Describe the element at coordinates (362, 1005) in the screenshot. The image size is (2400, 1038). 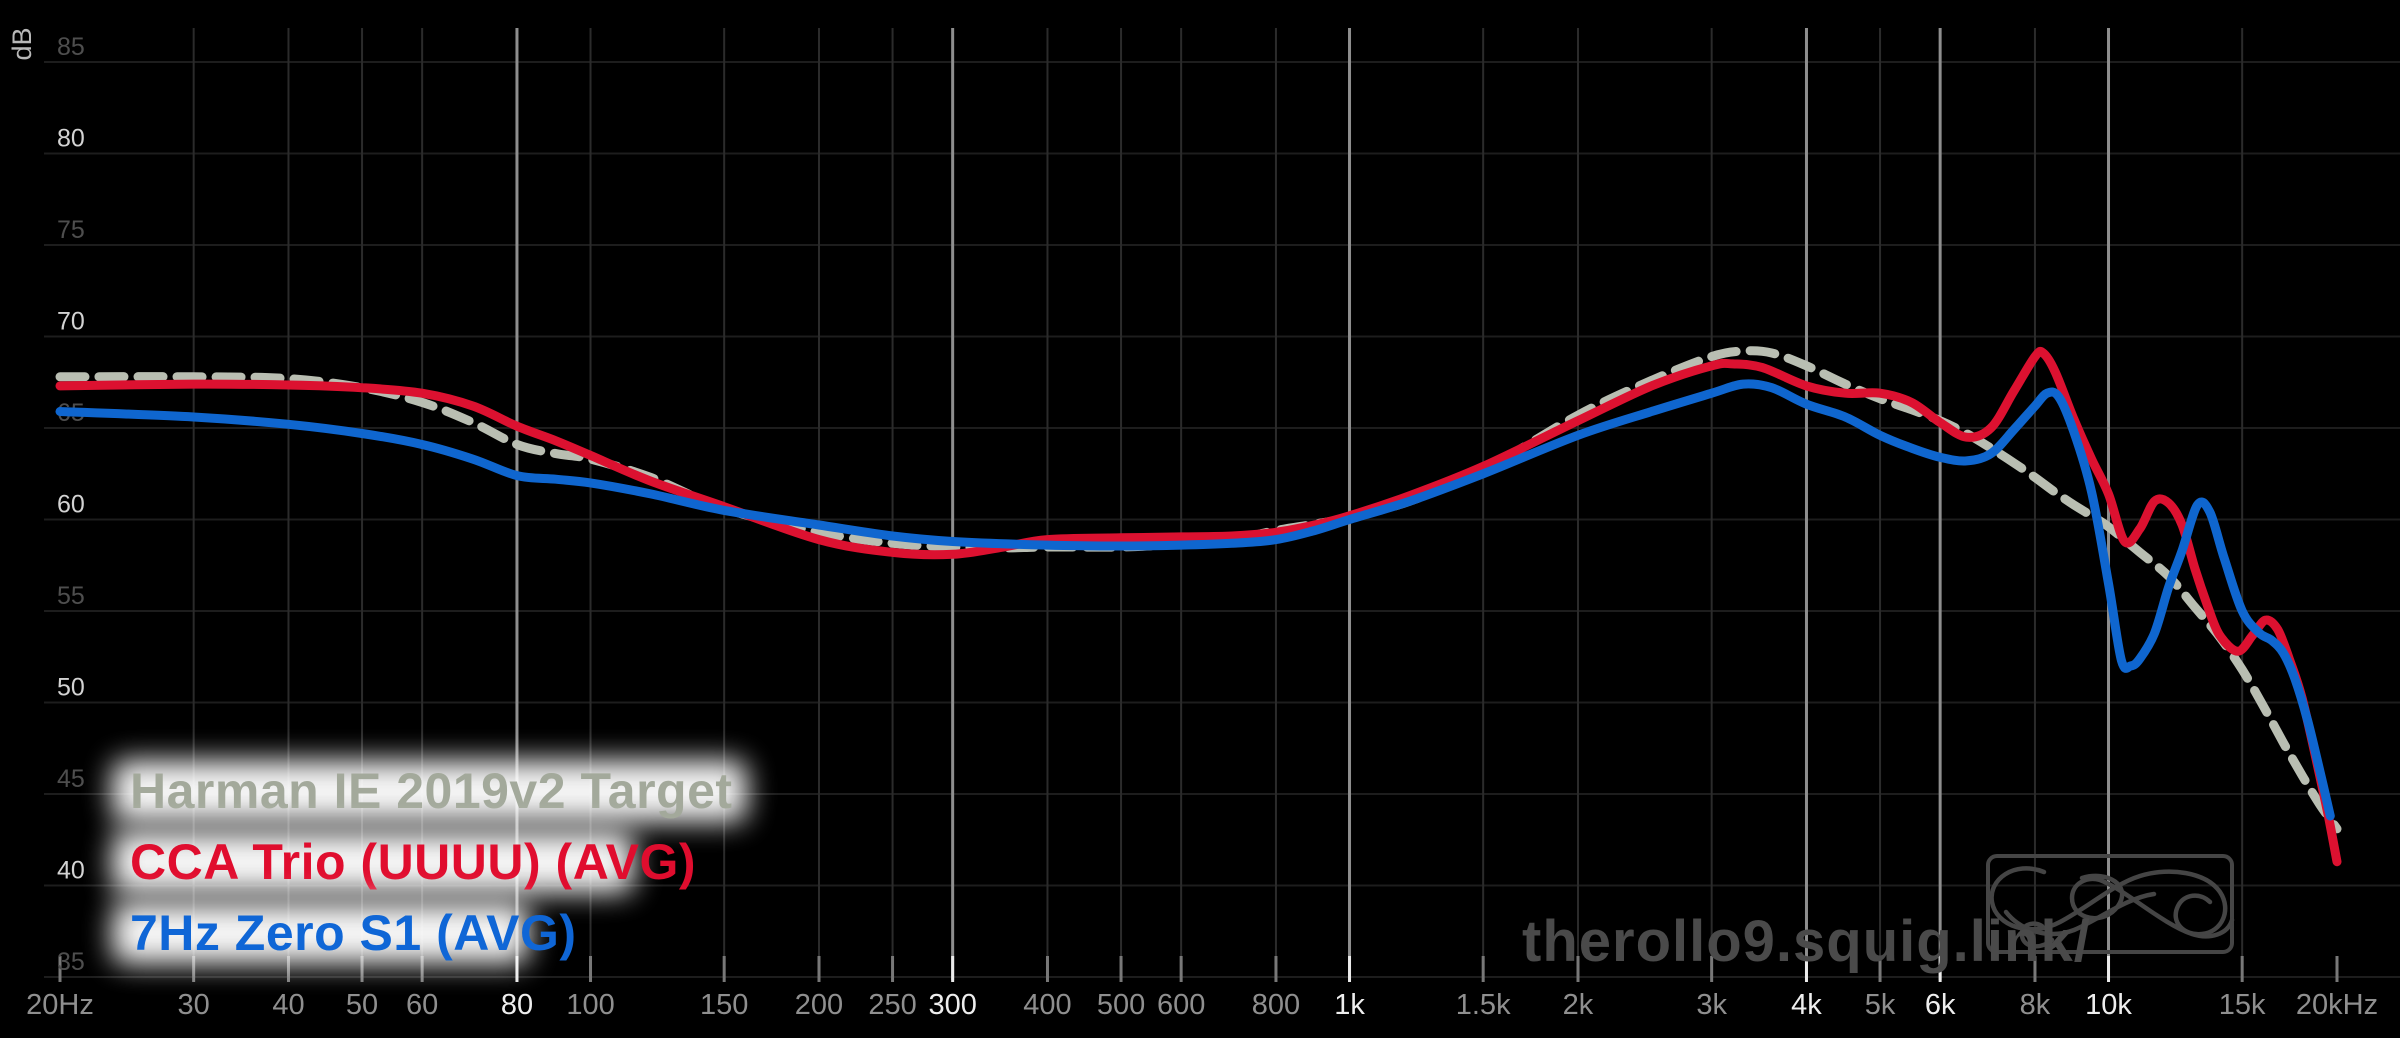
I see `x-axis-label-50: 50` at that location.